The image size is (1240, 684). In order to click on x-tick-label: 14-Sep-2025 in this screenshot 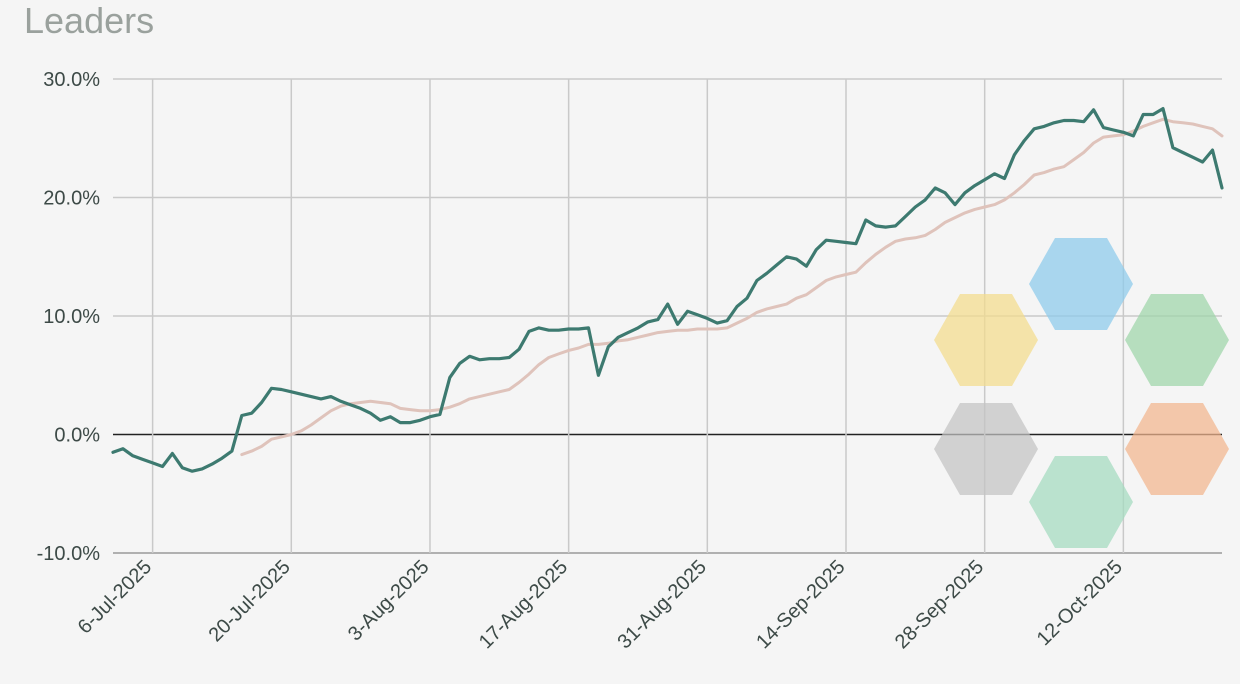, I will do `click(800, 604)`.